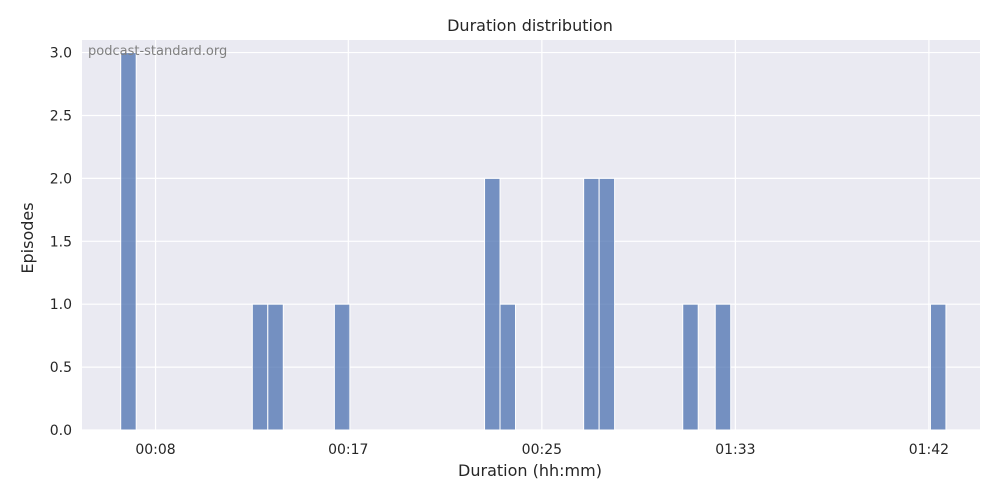 This screenshot has width=1000, height=500. Describe the element at coordinates (61, 54) in the screenshot. I see `y-tick-label: 3.0` at that location.